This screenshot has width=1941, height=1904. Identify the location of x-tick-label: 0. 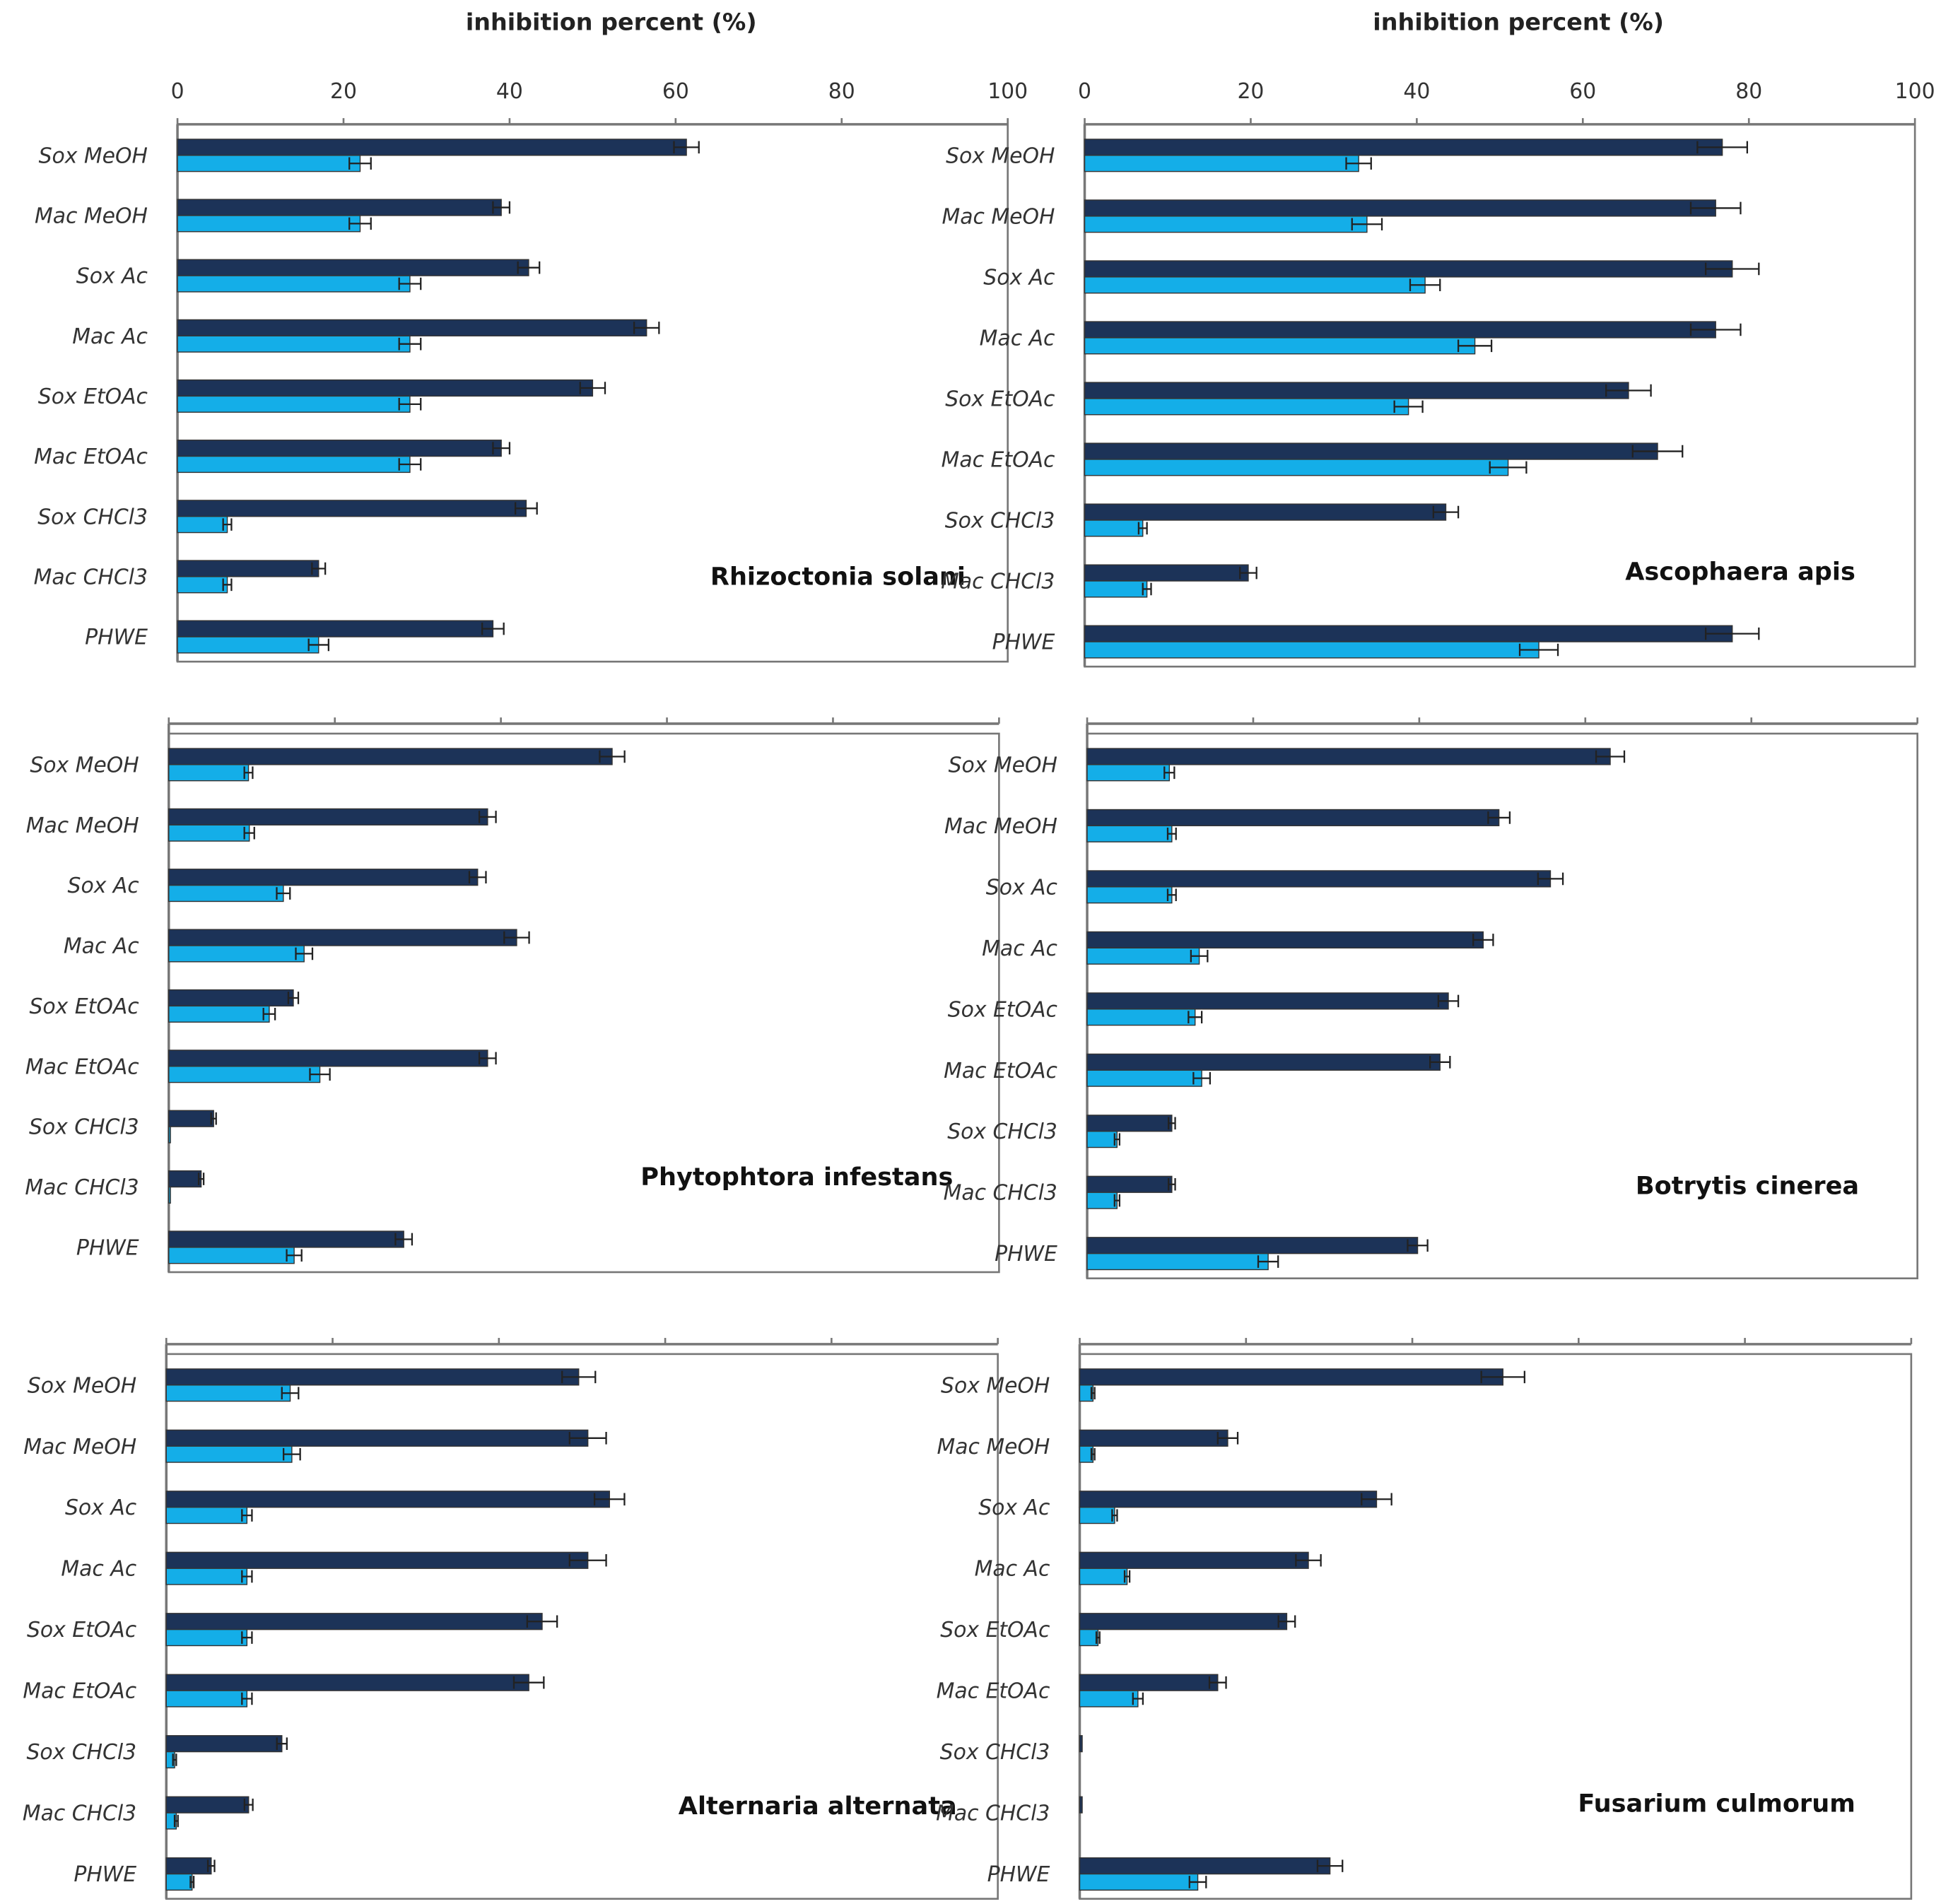
(177, 91).